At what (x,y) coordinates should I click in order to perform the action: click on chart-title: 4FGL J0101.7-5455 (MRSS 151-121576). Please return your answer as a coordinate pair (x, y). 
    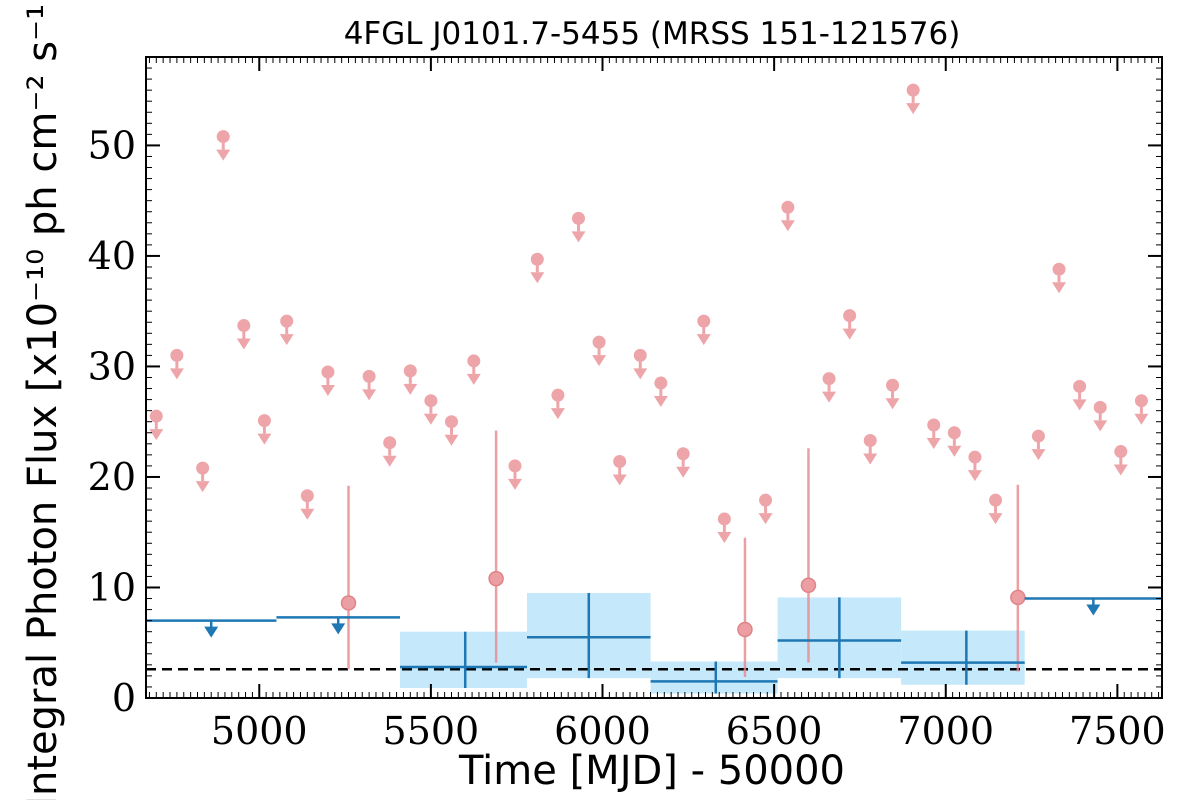
    Looking at the image, I should click on (652, 34).